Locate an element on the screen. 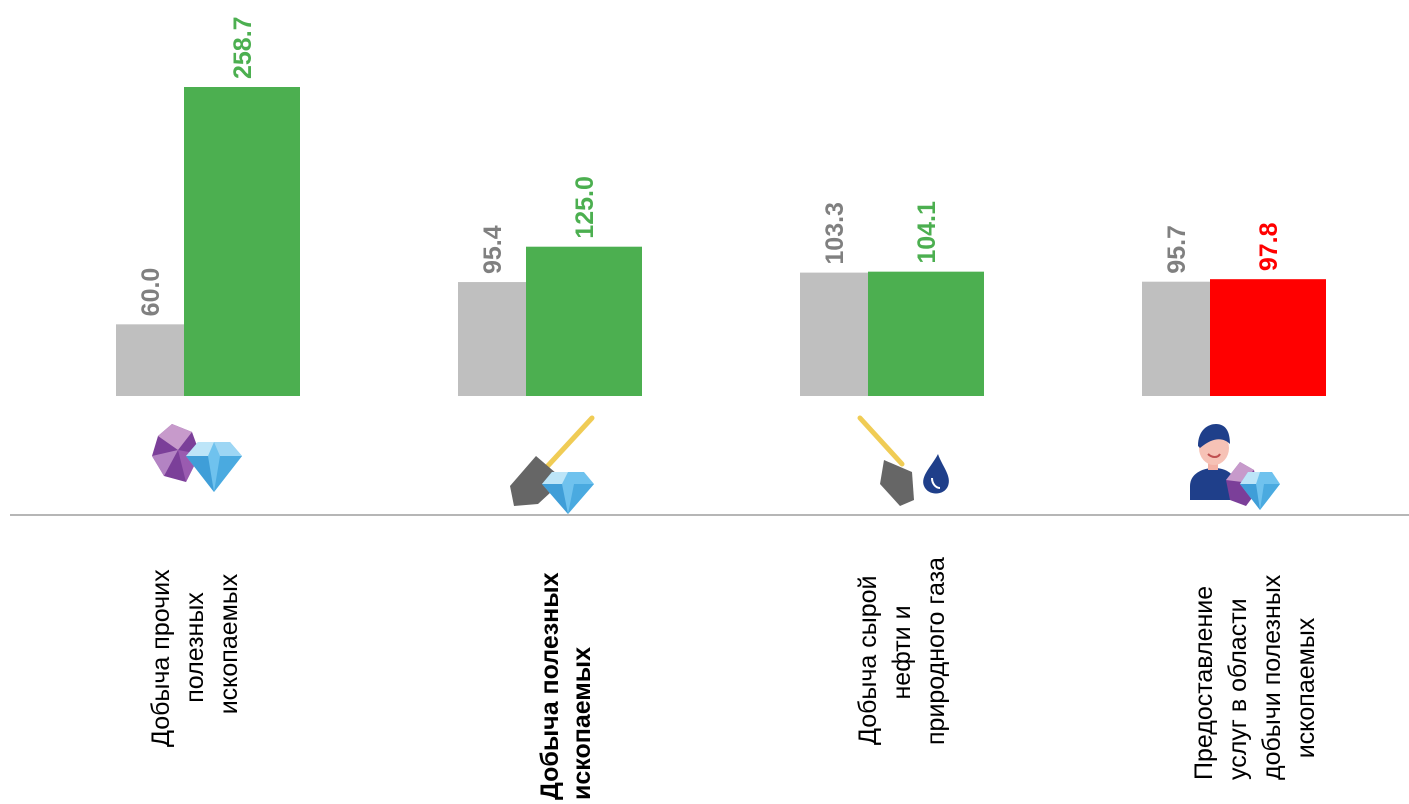 The height and width of the screenshot is (804, 1409). category-label-3-line-0: Предоставление is located at coordinates (1204, 683).